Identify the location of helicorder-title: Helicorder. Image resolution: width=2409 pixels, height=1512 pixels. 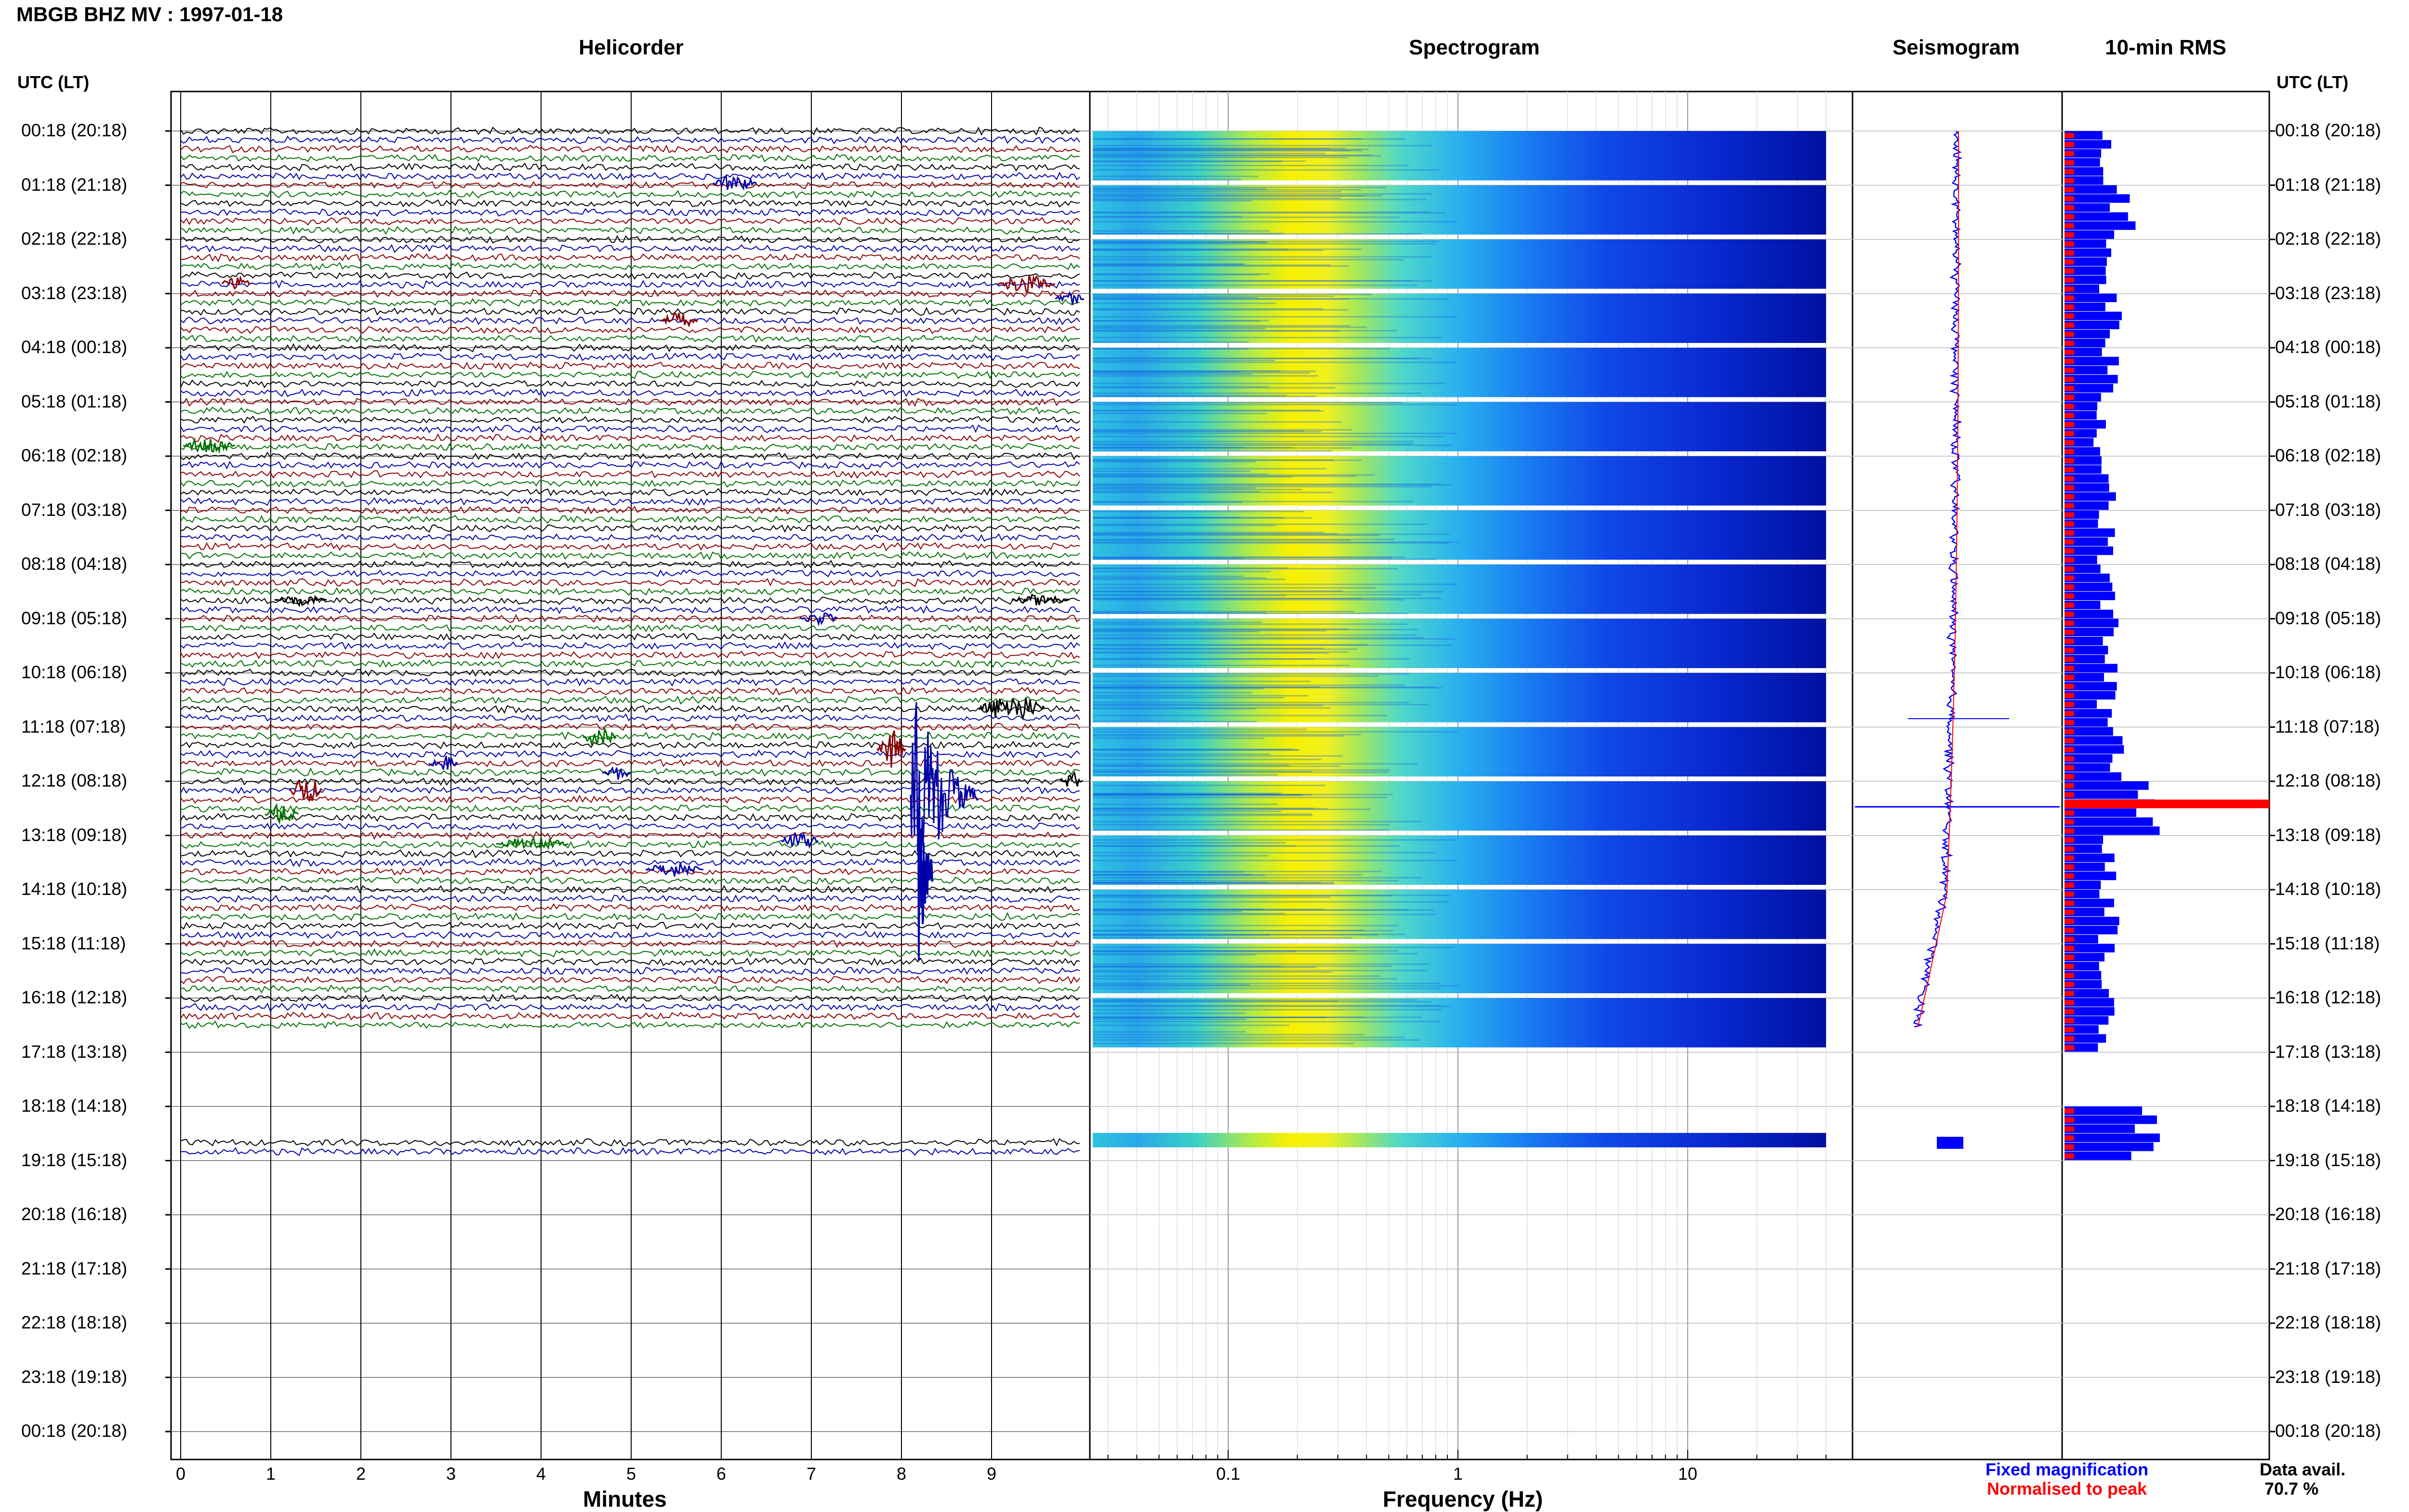
(631, 47).